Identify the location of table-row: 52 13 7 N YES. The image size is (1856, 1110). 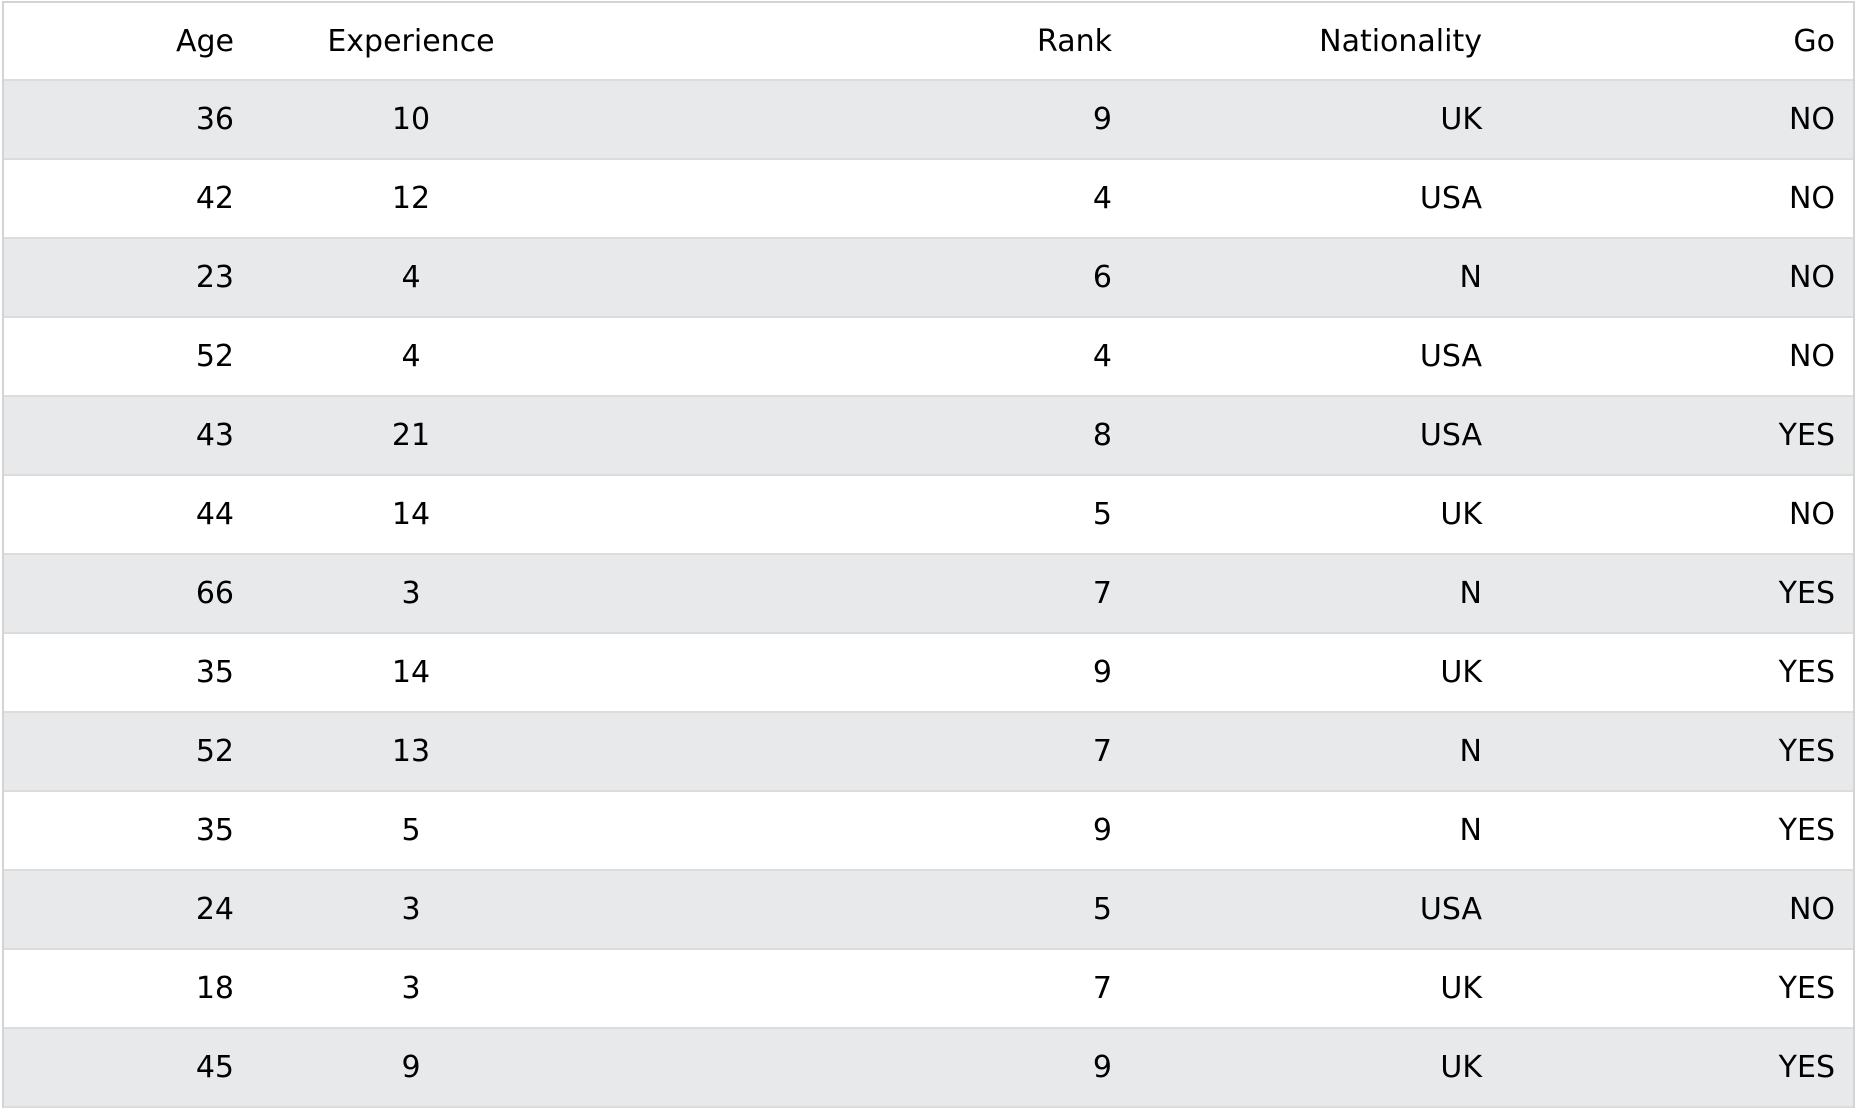
(928, 752).